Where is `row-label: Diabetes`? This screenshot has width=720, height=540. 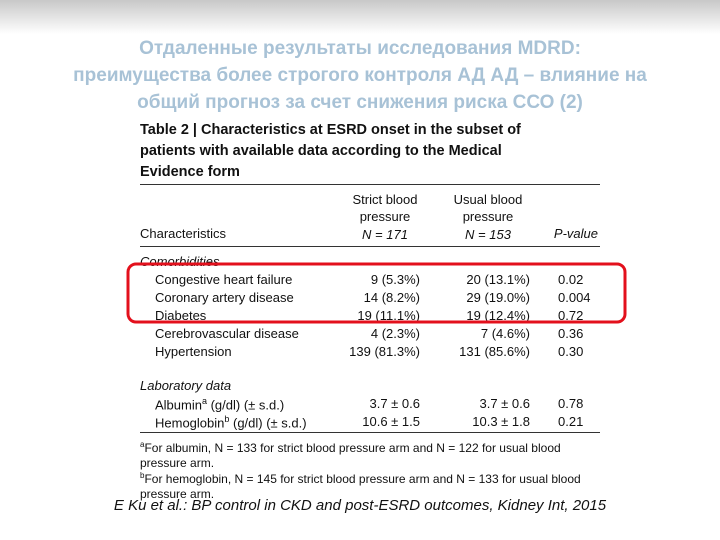
row-label: Diabetes is located at coordinates (181, 315).